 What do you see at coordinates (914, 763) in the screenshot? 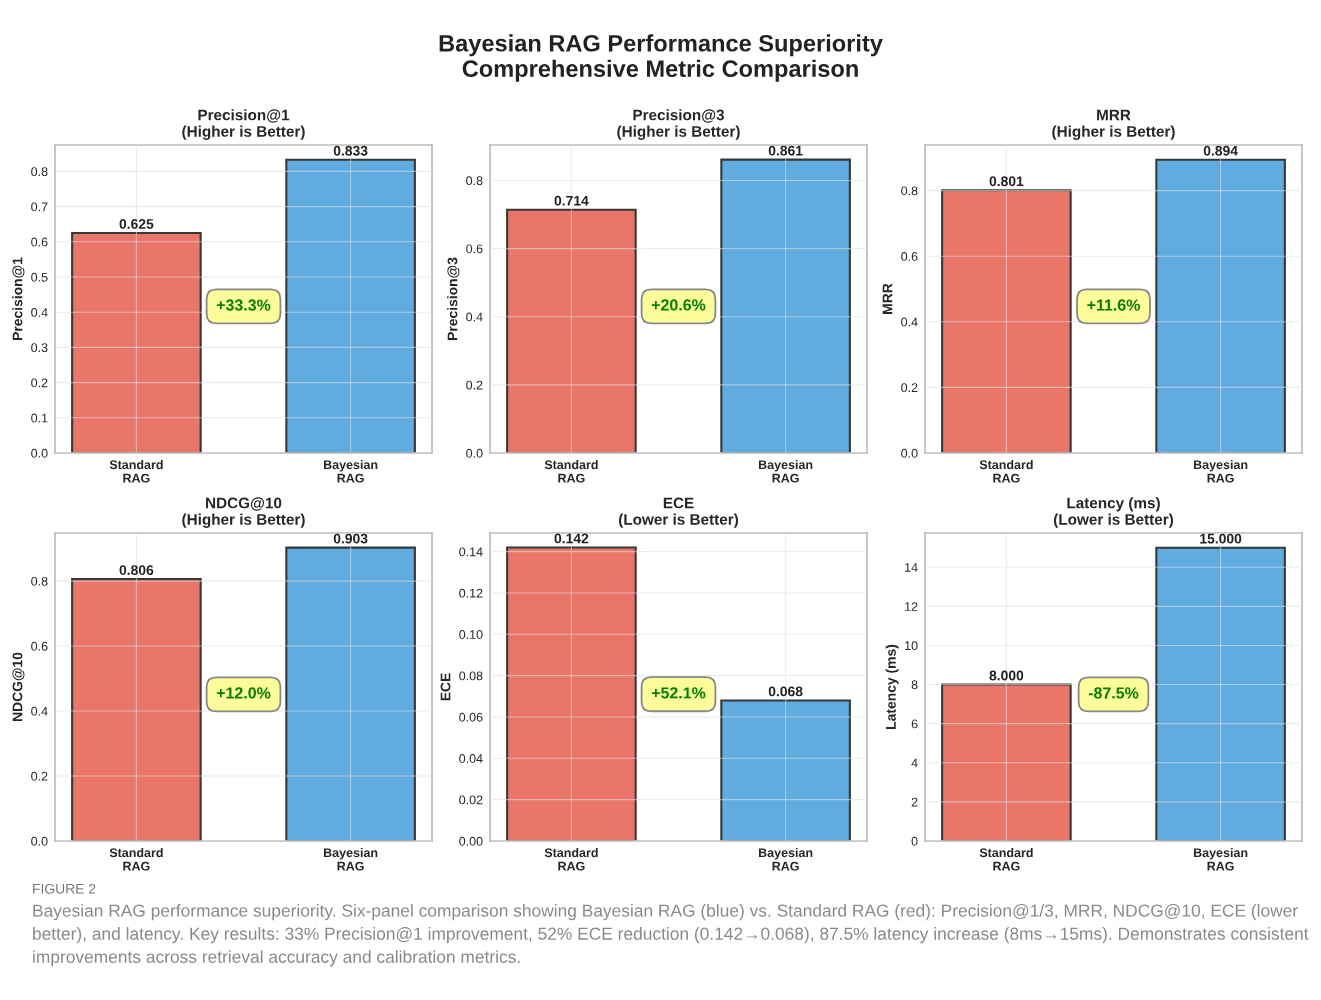
I see `y-tick-label: 4` at bounding box center [914, 763].